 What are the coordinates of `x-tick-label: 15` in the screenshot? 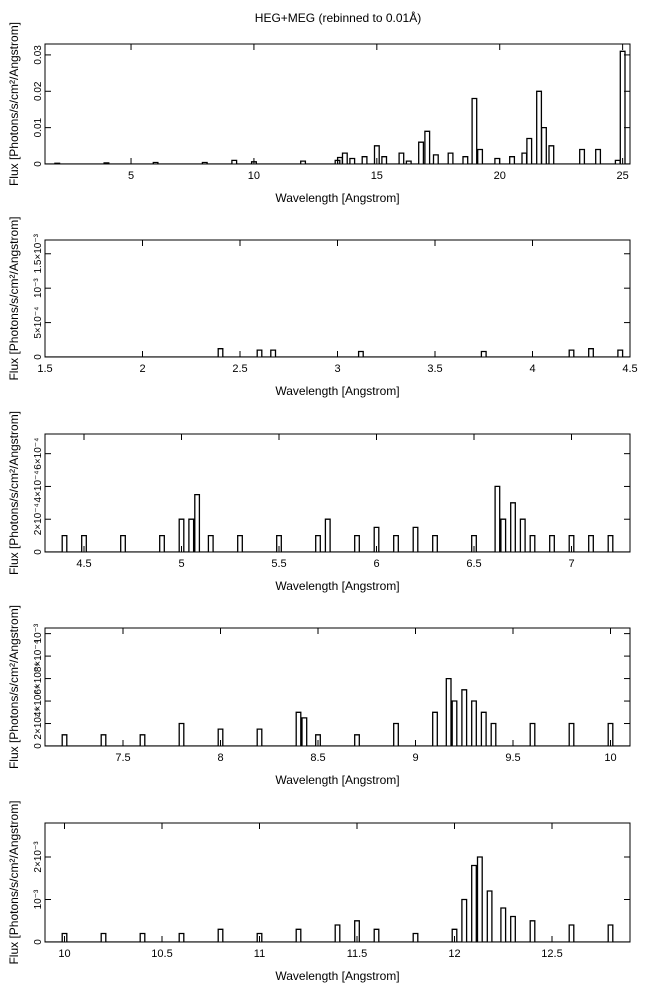 It's located at (377, 176).